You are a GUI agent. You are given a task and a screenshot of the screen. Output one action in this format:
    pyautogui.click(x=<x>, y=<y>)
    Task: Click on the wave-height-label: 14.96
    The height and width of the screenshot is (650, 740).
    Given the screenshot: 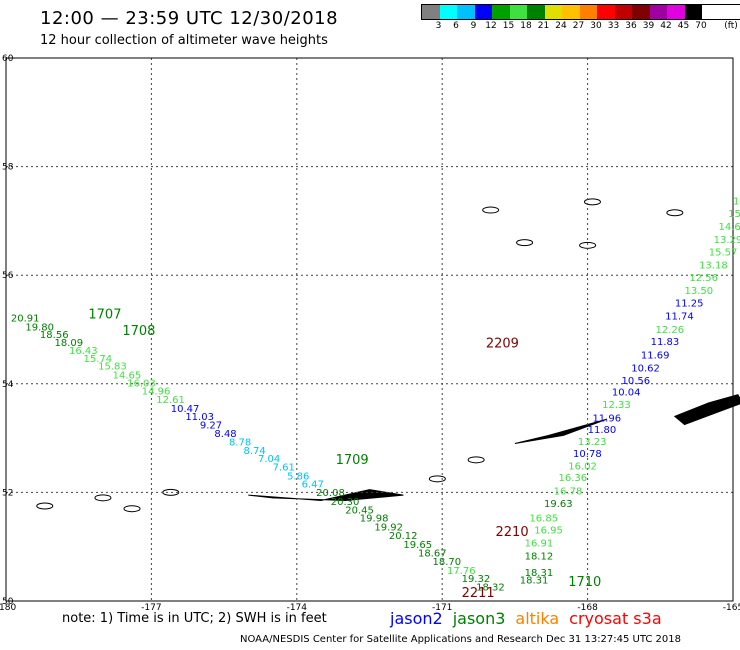 What is the action you would take?
    pyautogui.click(x=156, y=392)
    